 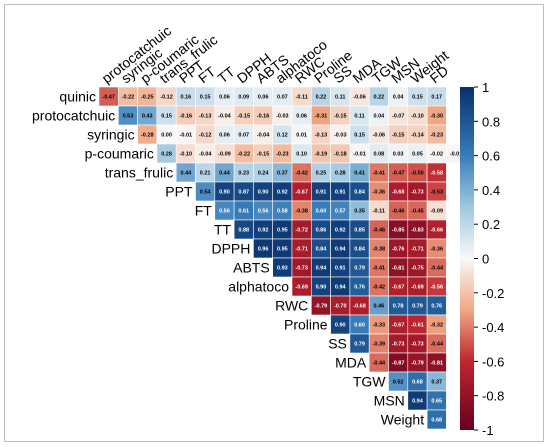 I want to click on cell-value: 0.22, so click(x=321, y=98).